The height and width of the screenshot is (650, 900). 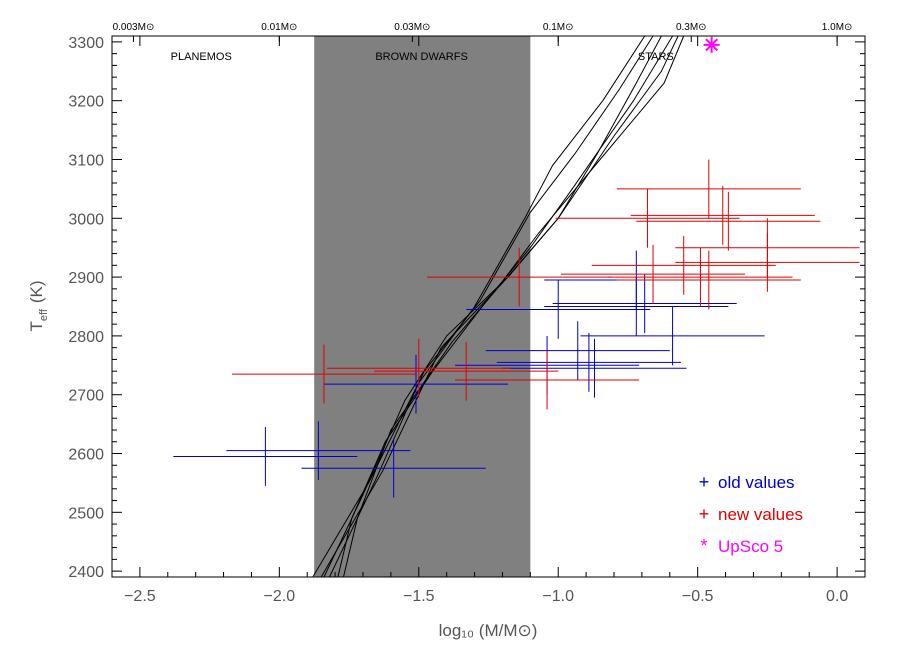 What do you see at coordinates (756, 482) in the screenshot?
I see `legend-label: old values` at bounding box center [756, 482].